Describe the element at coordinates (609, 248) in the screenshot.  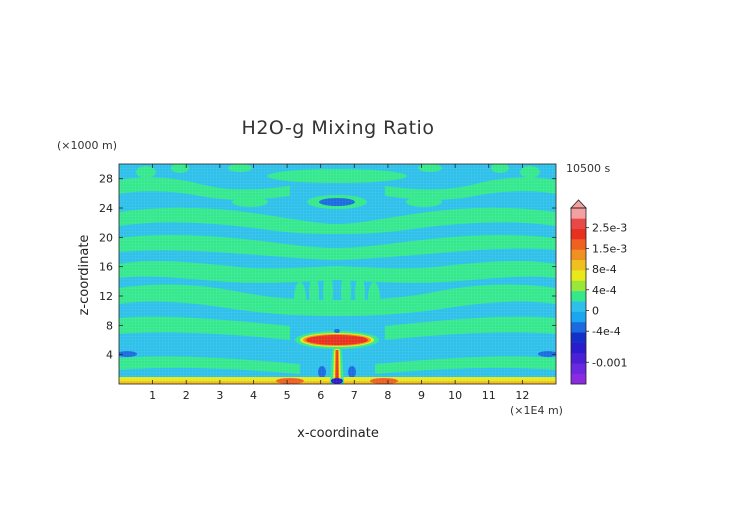
I see `colorbar-label: 1.5e-3` at that location.